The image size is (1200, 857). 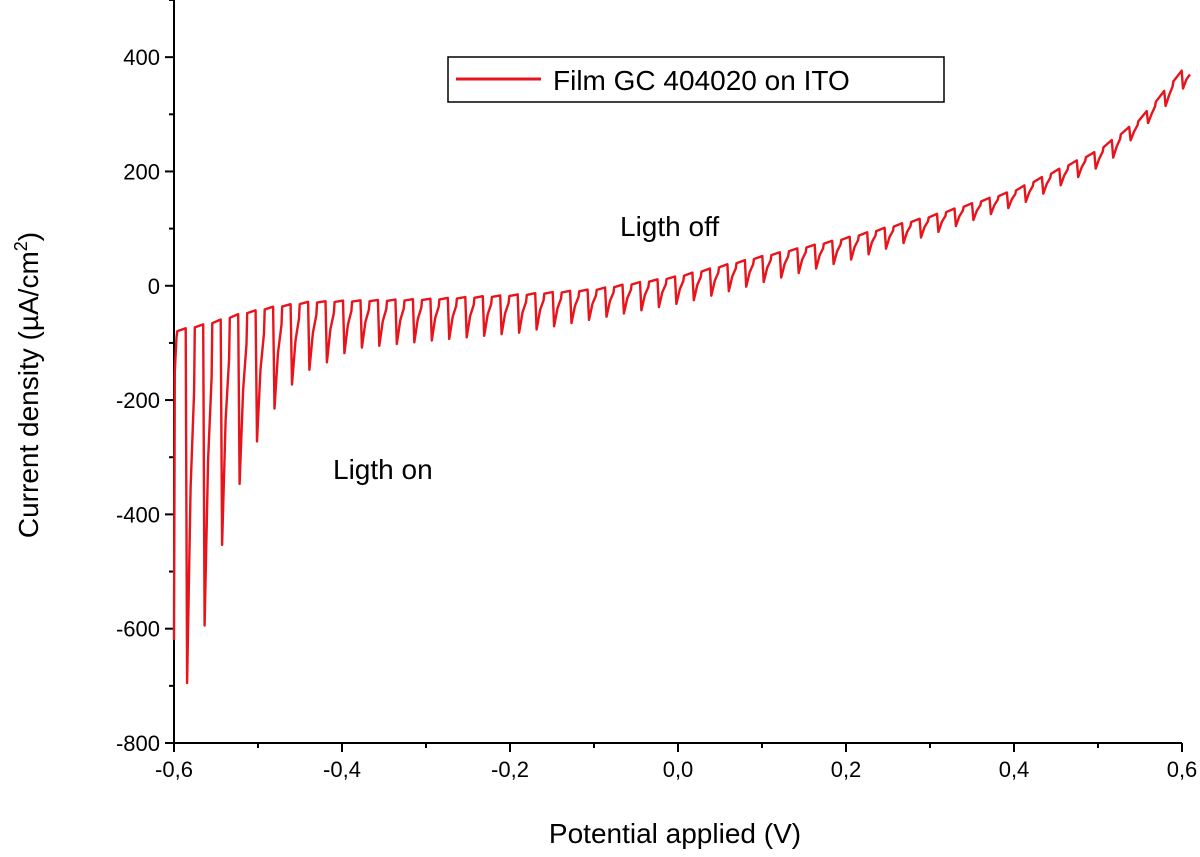 What do you see at coordinates (138, 743) in the screenshot?
I see `y-tick-label: -800` at bounding box center [138, 743].